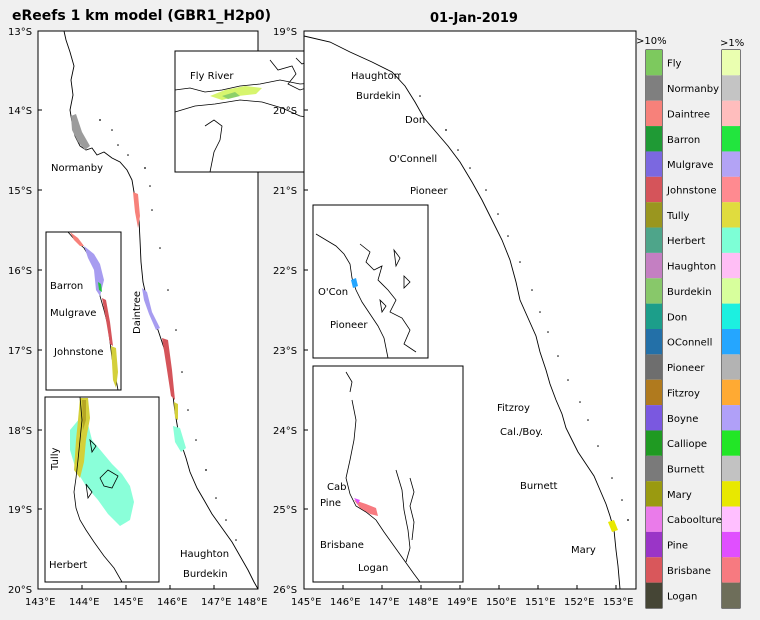  Describe the element at coordinates (55, 459) in the screenshot. I see `label-tully: Tully` at that location.